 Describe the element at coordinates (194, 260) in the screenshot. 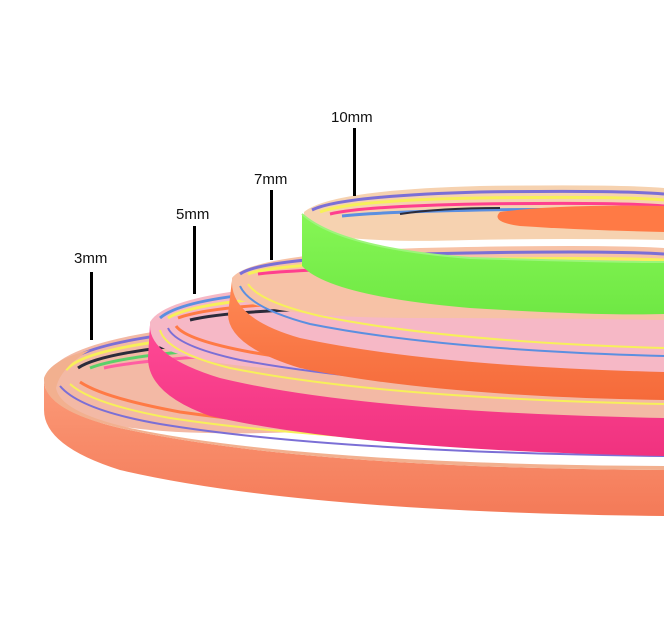

I see `tick-5mm` at that location.